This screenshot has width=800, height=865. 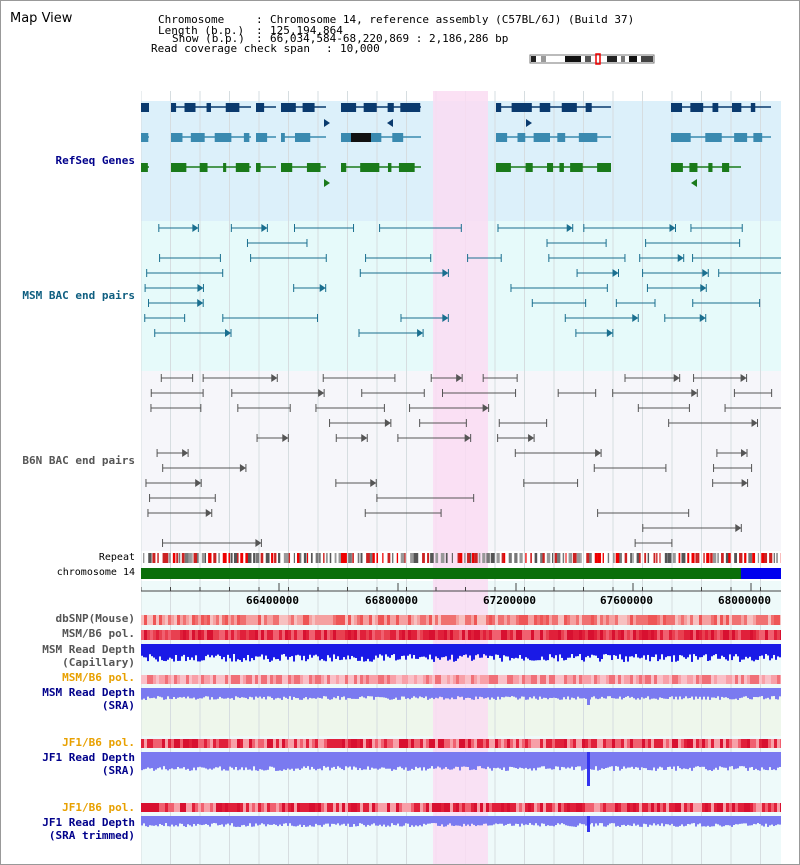 What do you see at coordinates (593, 59) in the screenshot?
I see `chromosome-ideogram` at bounding box center [593, 59].